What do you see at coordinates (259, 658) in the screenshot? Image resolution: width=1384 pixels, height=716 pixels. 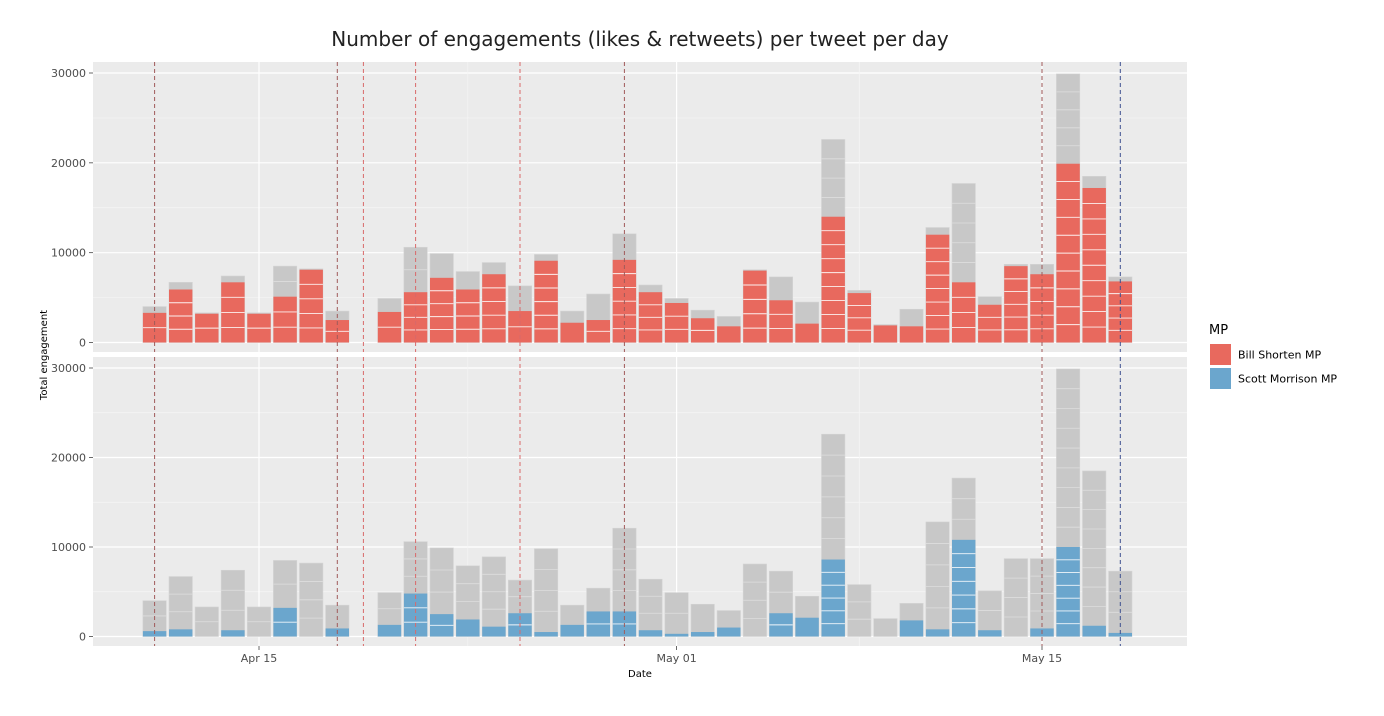 I see `x-tick-label: Apr 15` at bounding box center [259, 658].